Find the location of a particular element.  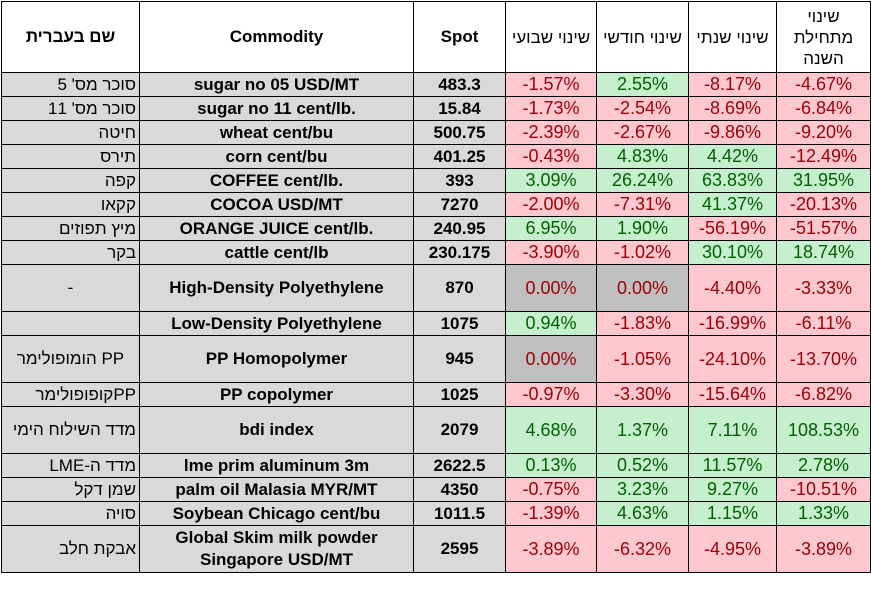

monthly-change-cell: 1.37% is located at coordinates (642, 430).